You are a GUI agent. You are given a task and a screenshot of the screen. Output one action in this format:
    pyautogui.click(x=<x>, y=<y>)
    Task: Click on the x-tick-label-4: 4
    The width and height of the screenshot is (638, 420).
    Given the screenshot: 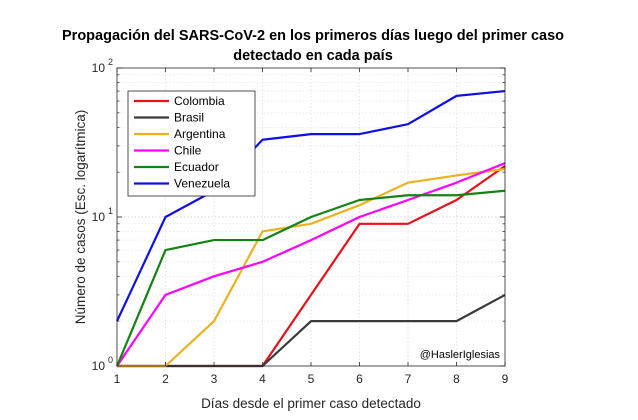 What is the action you would take?
    pyautogui.click(x=262, y=379)
    